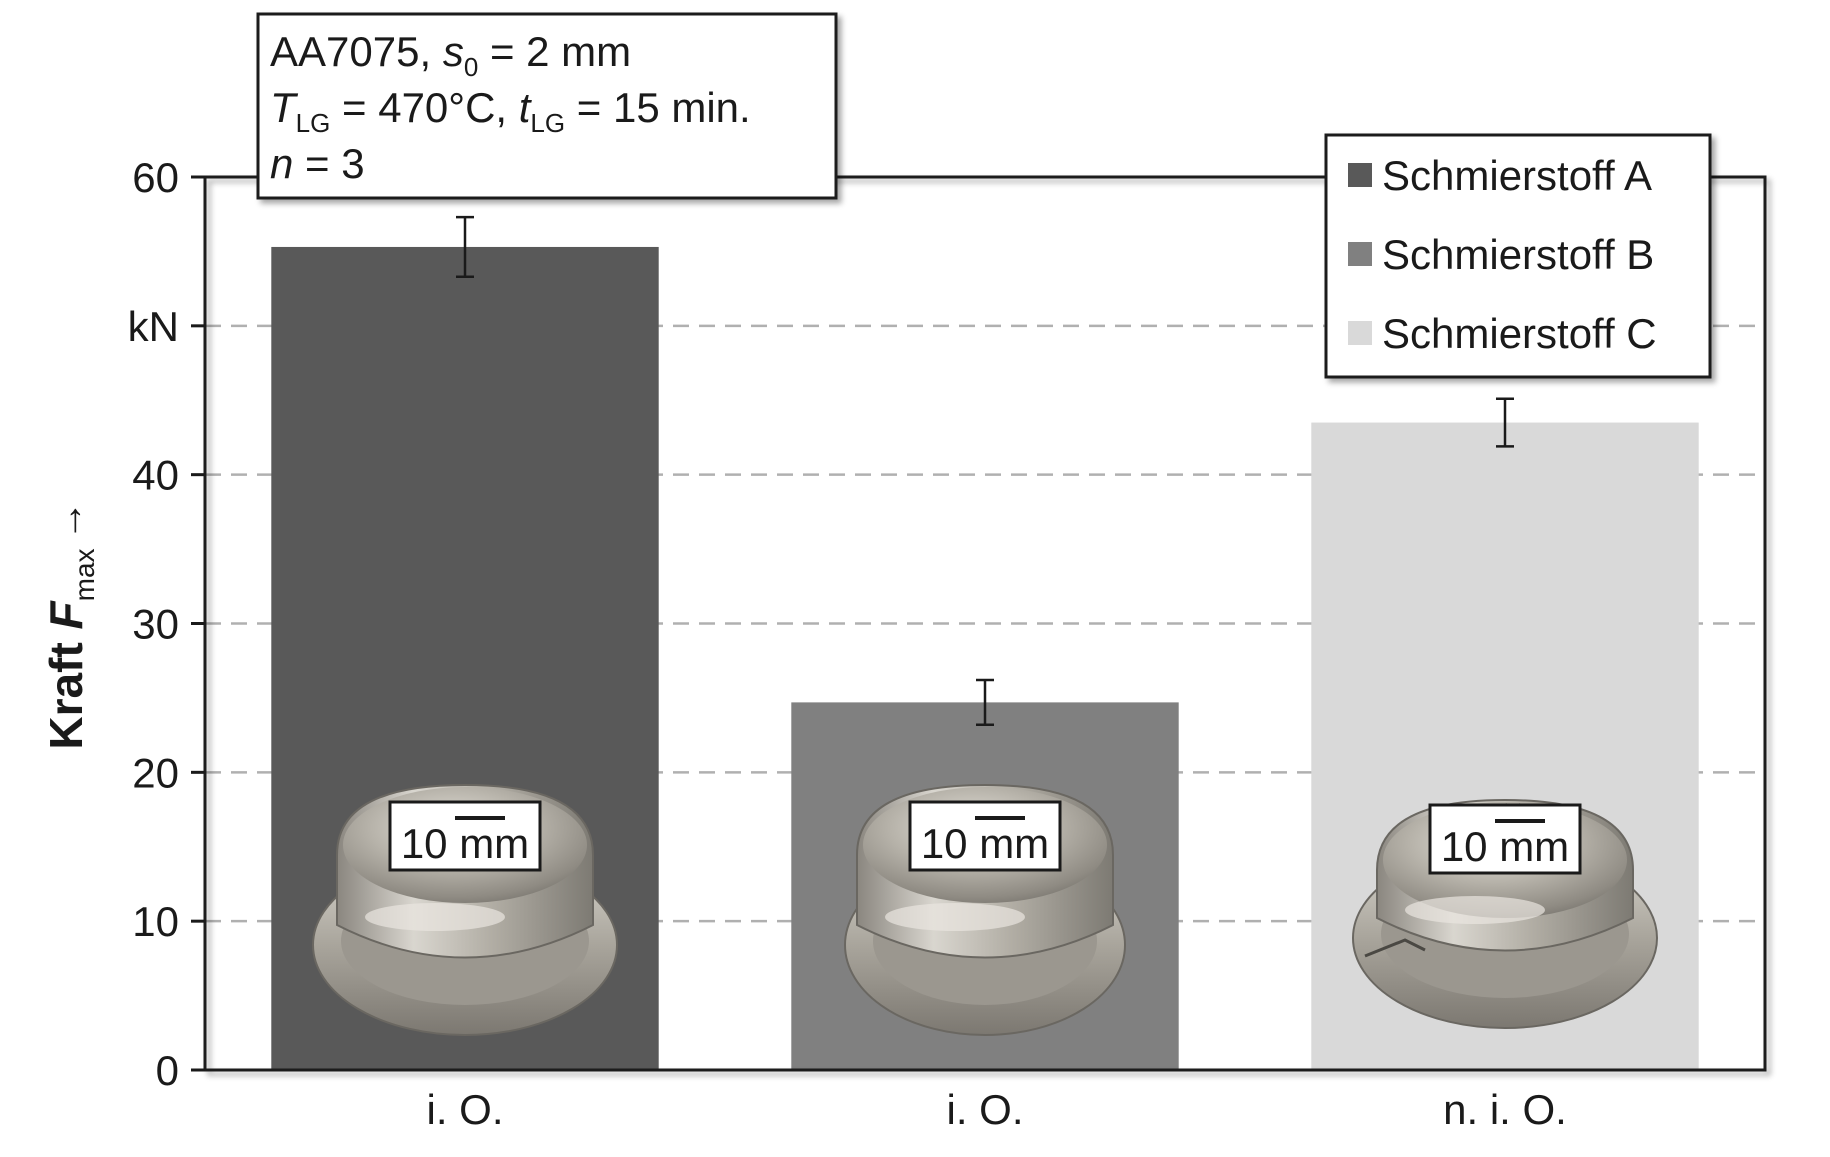 The width and height of the screenshot is (1830, 1157). I want to click on x-axis-labels: i. O. i. O. n. i. O., so click(996, 1109).